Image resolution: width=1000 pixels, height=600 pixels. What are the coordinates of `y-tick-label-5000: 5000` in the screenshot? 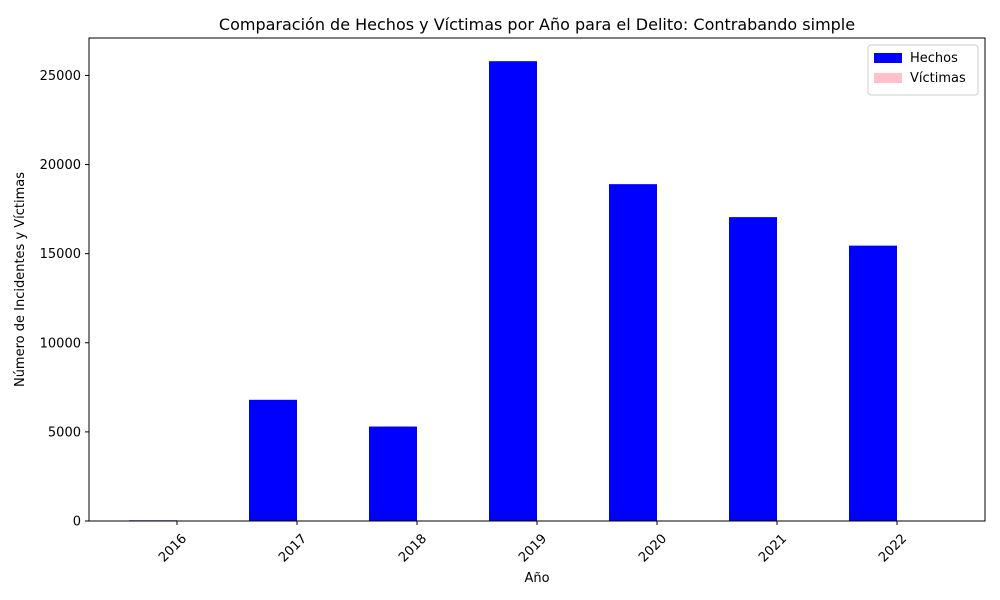 It's located at (64, 432).